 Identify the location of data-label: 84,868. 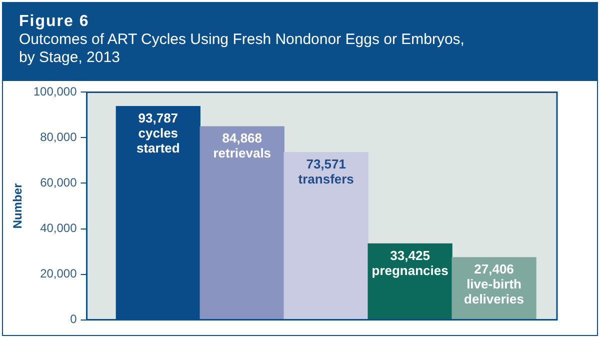
(242, 138).